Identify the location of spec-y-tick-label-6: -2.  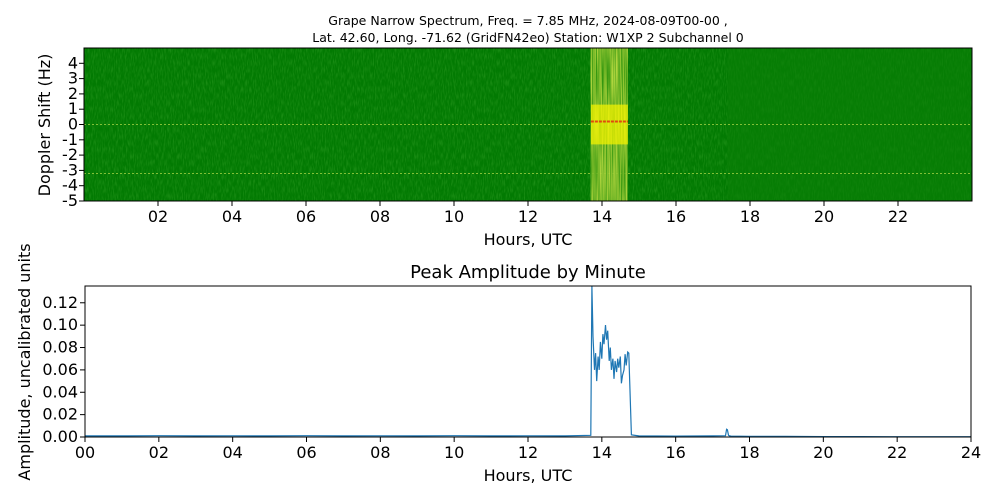
(70, 154).